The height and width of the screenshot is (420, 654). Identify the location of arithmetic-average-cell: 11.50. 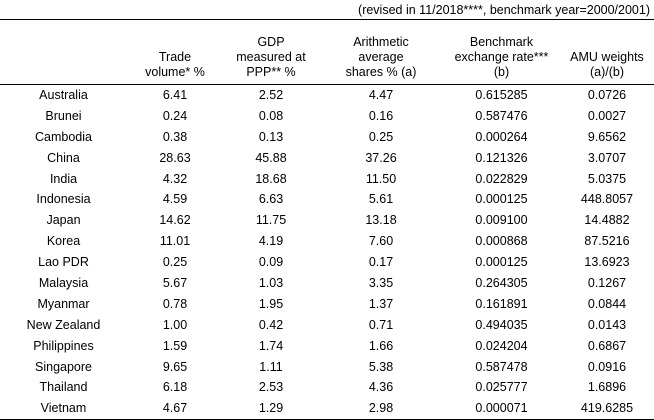
(381, 178).